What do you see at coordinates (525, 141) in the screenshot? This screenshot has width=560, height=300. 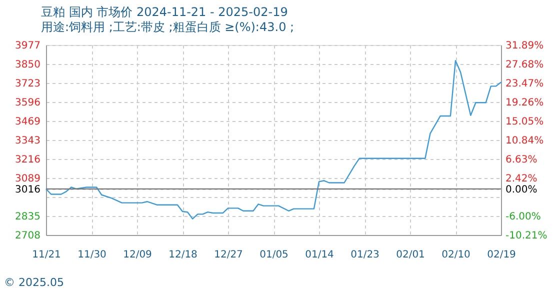 I see `y2-tick-label: 10.84%` at bounding box center [525, 141].